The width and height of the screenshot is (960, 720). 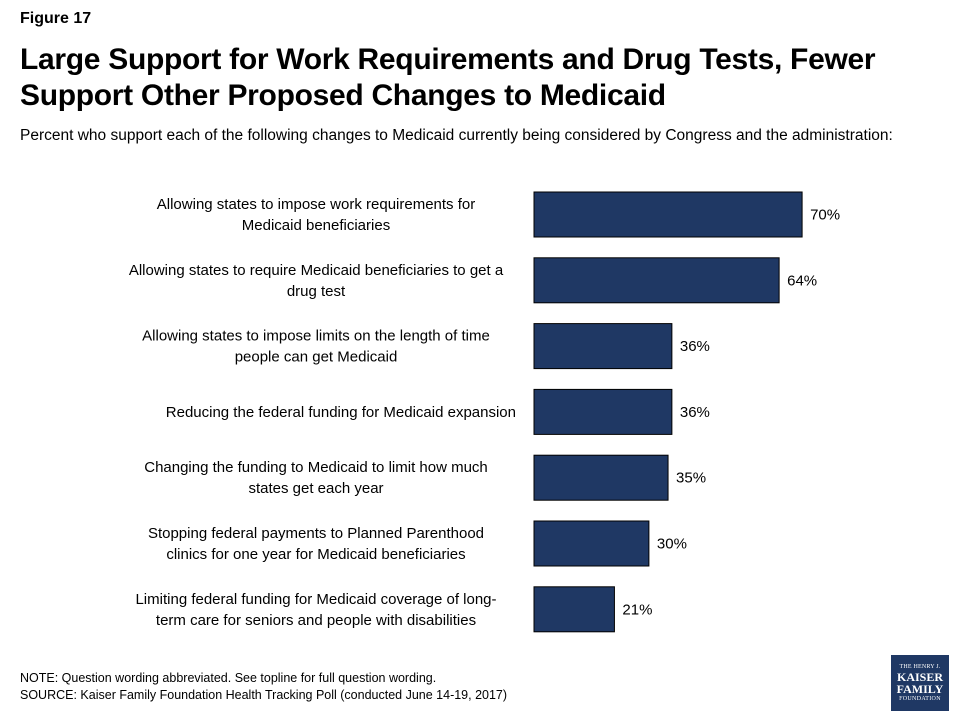 What do you see at coordinates (316, 357) in the screenshot?
I see `category-label-line: people can get Medicaid` at bounding box center [316, 357].